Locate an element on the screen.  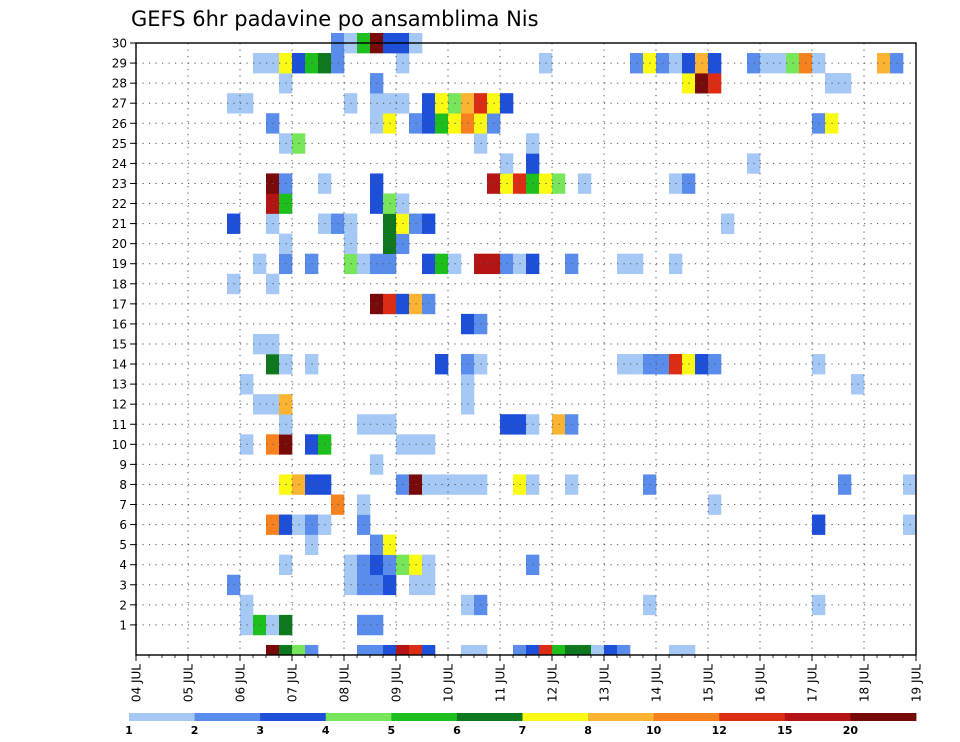
y-tick-label: 19 is located at coordinates (119, 264).